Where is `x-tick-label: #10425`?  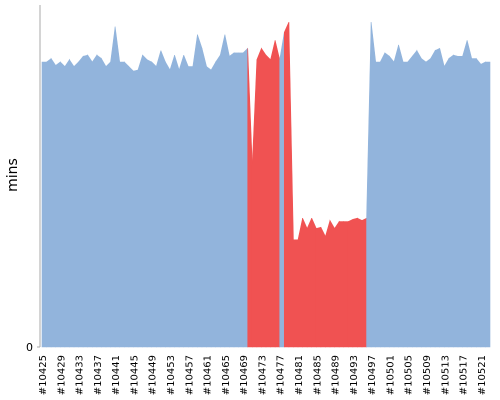
x-tick-label: #10425 is located at coordinates (43, 375).